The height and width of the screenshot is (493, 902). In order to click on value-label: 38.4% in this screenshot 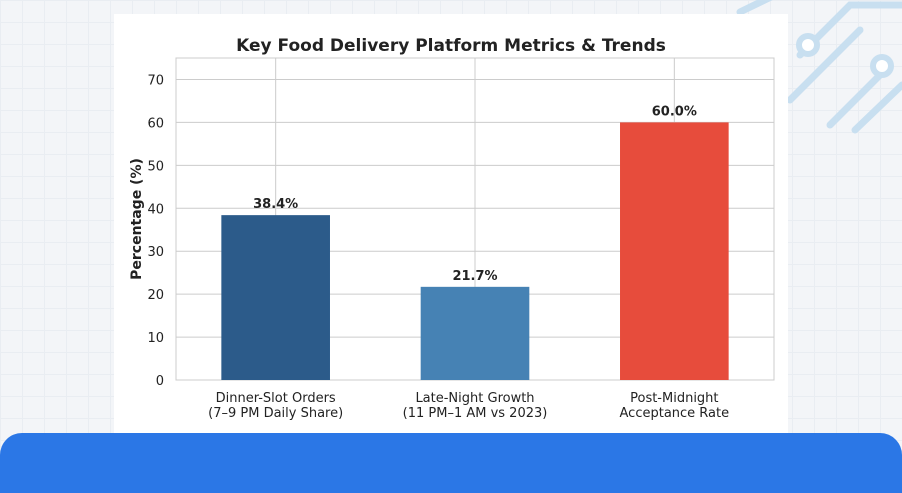, I will do `click(275, 204)`.